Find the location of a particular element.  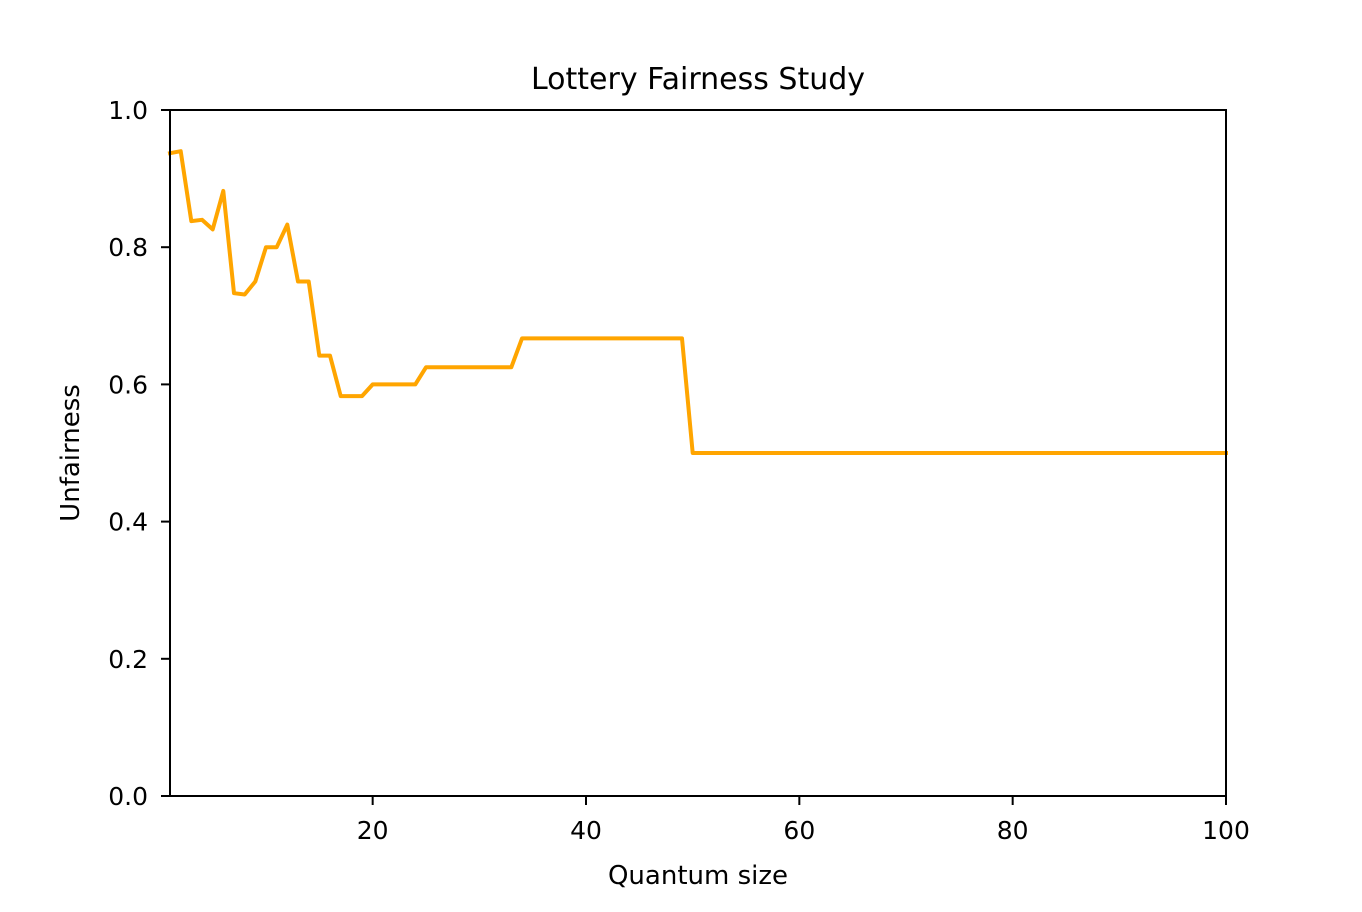

y-tick-label: 0.6 is located at coordinates (128, 384).